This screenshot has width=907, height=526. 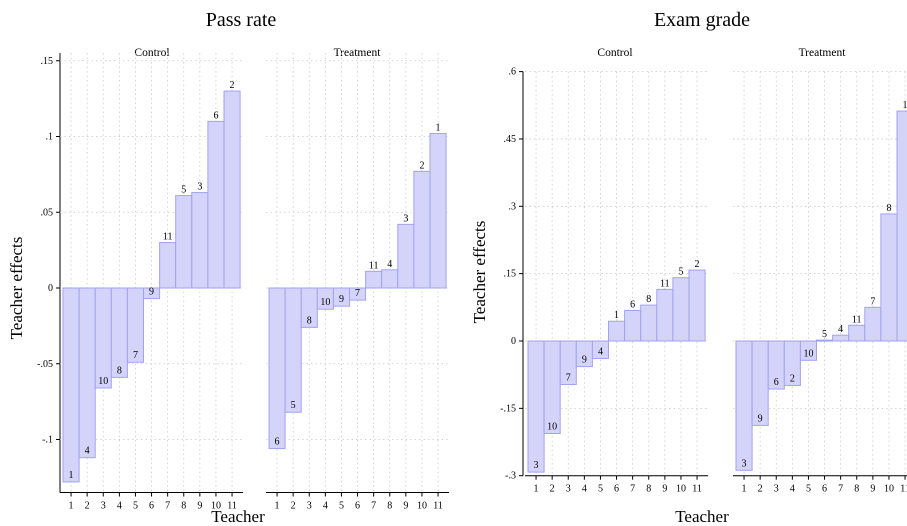 What do you see at coordinates (422, 506) in the screenshot?
I see `x-tick-label: 10` at bounding box center [422, 506].